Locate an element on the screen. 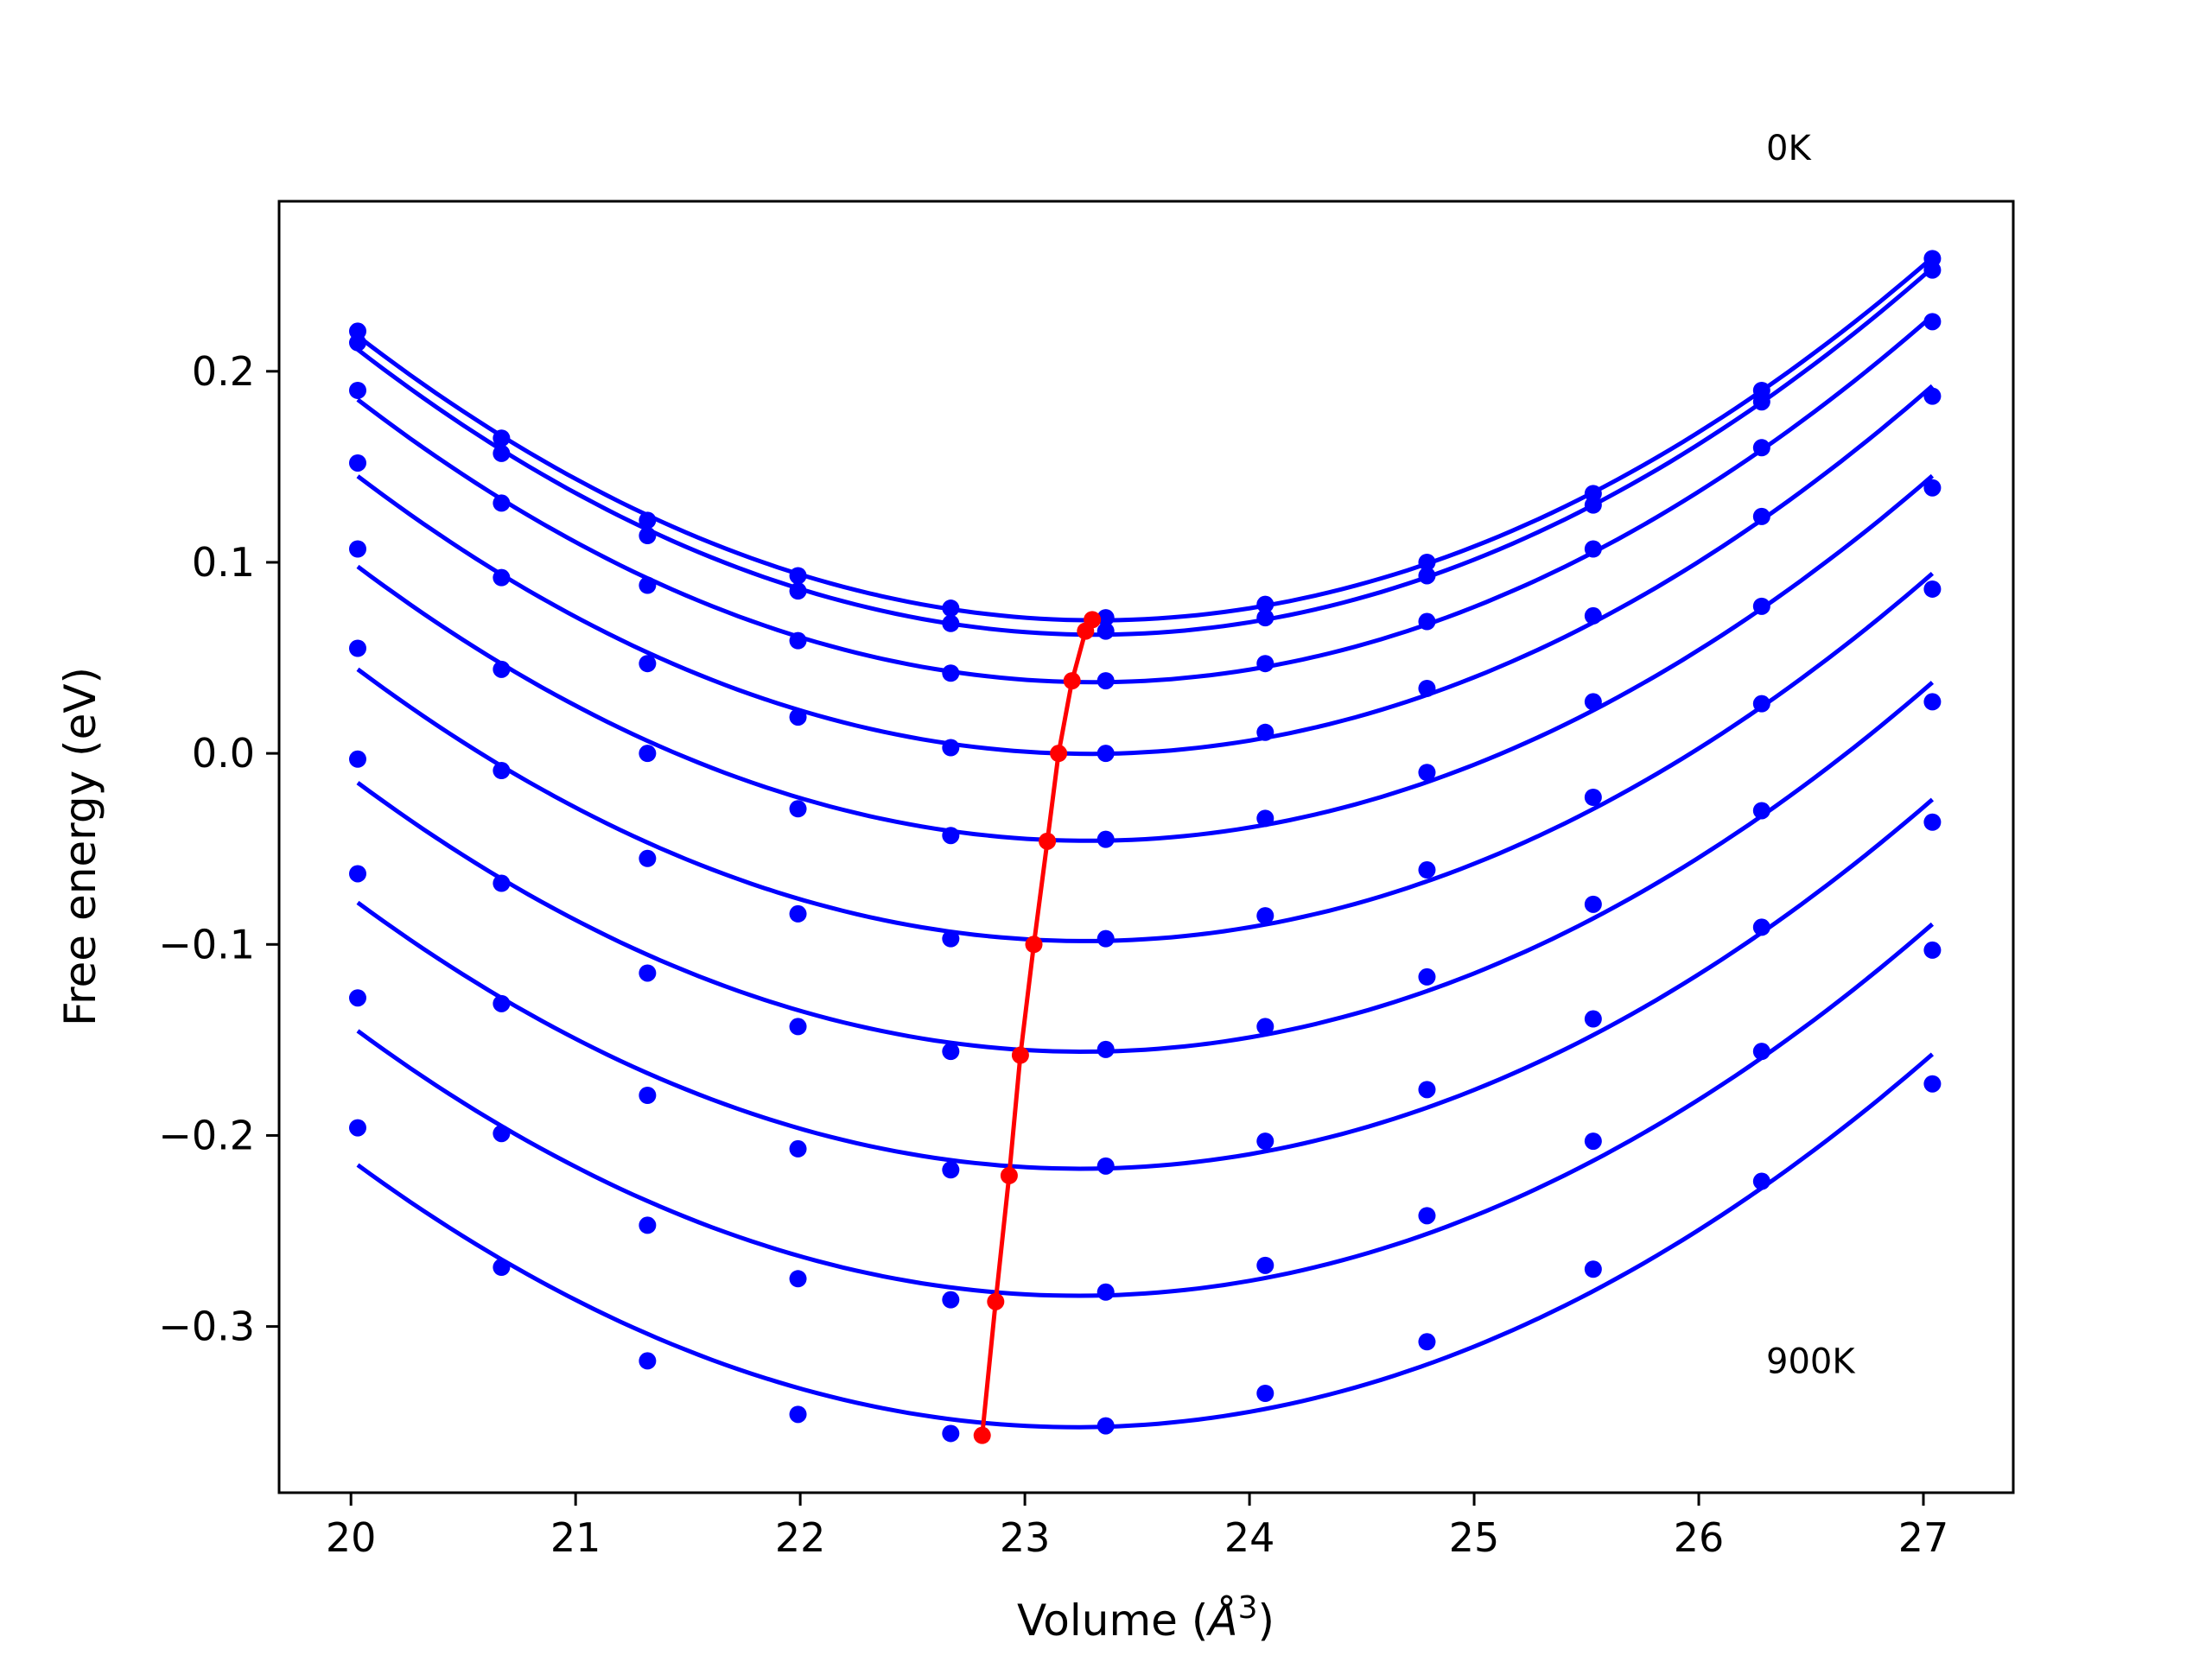 Image resolution: width=2212 pixels, height=1662 pixels. minimum-energy-line is located at coordinates (1037, 1027).